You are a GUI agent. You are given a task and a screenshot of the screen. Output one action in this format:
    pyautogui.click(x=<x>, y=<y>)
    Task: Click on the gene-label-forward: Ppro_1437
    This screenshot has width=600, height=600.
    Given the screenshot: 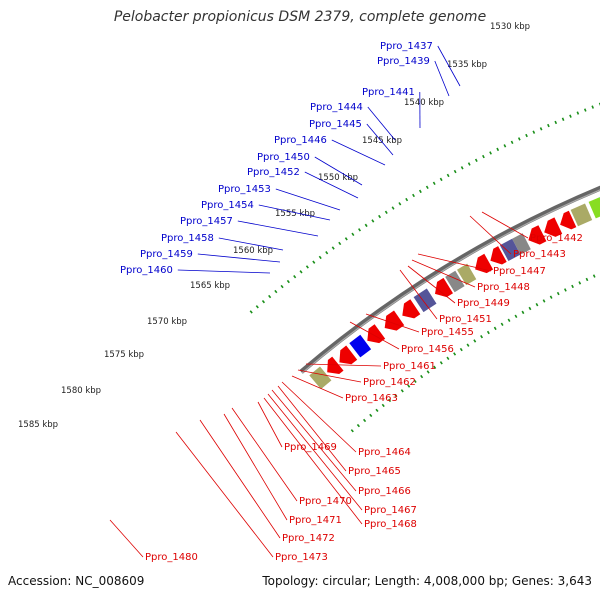 What is the action you would take?
    pyautogui.click(x=406, y=46)
    